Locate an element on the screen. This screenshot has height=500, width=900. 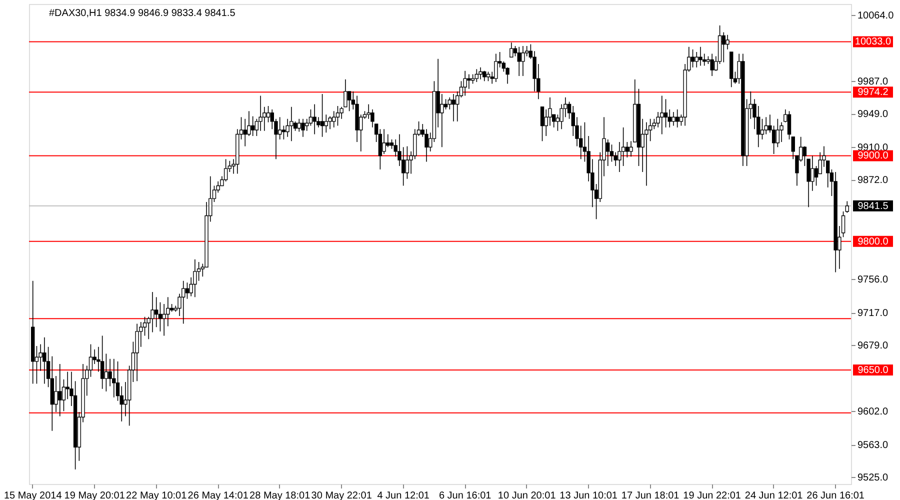
y-tick-label: 9756.0 is located at coordinates (873, 280).